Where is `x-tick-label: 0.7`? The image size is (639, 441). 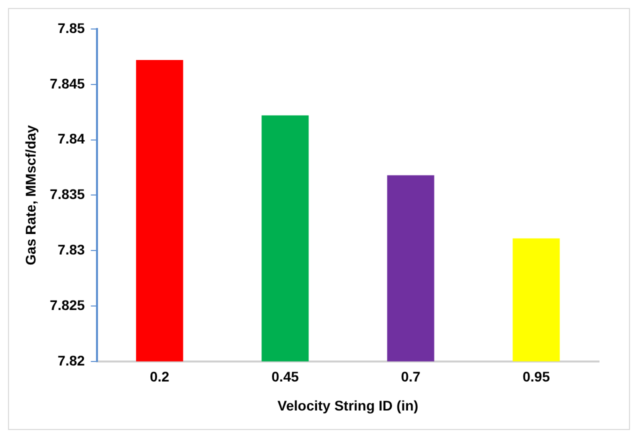
x-tick-label: 0.7 is located at coordinates (410, 376).